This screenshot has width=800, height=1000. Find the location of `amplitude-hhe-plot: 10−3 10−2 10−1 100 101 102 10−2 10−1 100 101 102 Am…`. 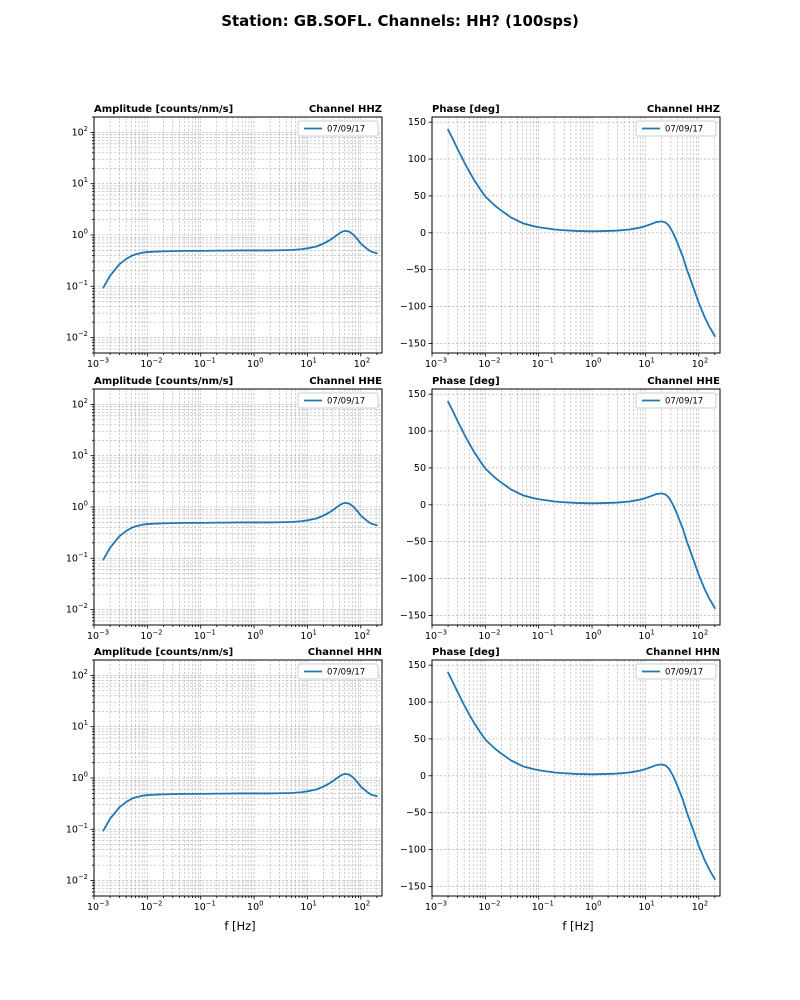

amplitude-hhe-plot: 10−3 10−2 10−1 100 101 102 10−2 10−1 100 101 102 Am… is located at coordinates (224, 509).